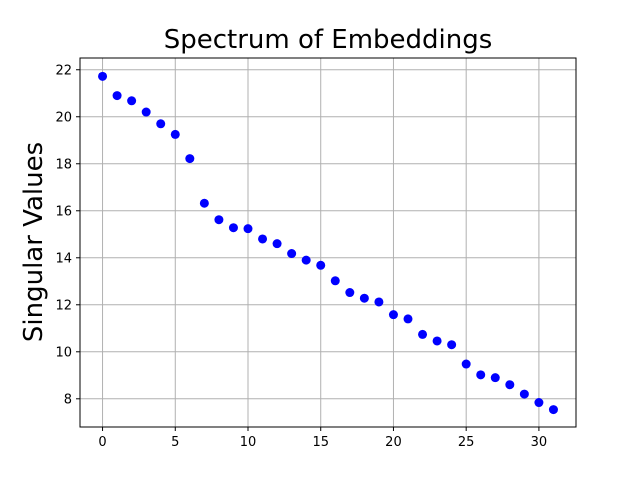 The image size is (640, 480). I want to click on y-tick-label: 14, so click(63, 258).